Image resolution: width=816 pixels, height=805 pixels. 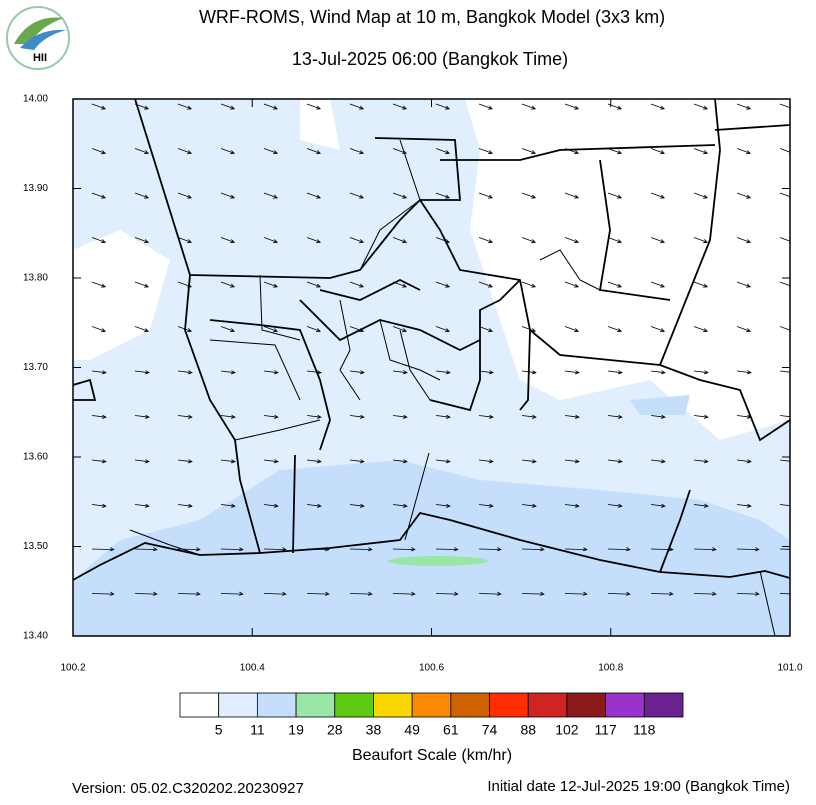 What do you see at coordinates (219, 730) in the screenshot?
I see `colorbar-label: 5` at bounding box center [219, 730].